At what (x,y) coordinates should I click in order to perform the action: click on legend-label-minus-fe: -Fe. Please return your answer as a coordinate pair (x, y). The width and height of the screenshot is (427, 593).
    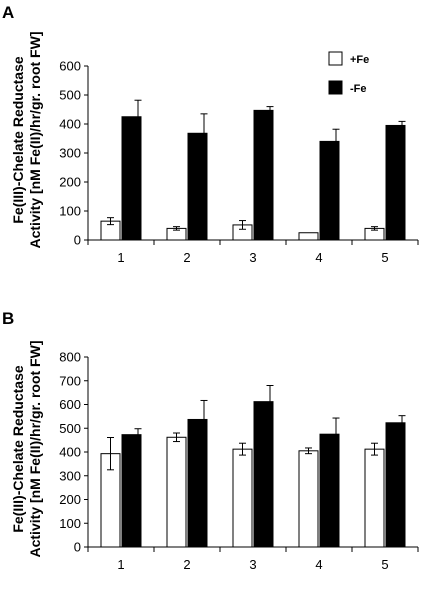
    Looking at the image, I should click on (358, 89).